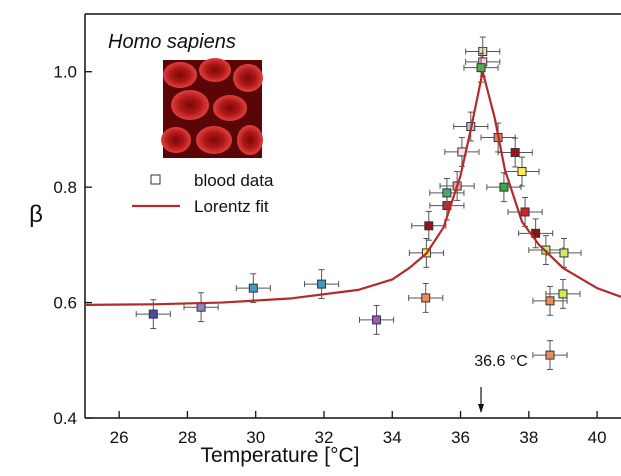  Describe the element at coordinates (234, 180) in the screenshot. I see `legend-label: blood data` at that location.